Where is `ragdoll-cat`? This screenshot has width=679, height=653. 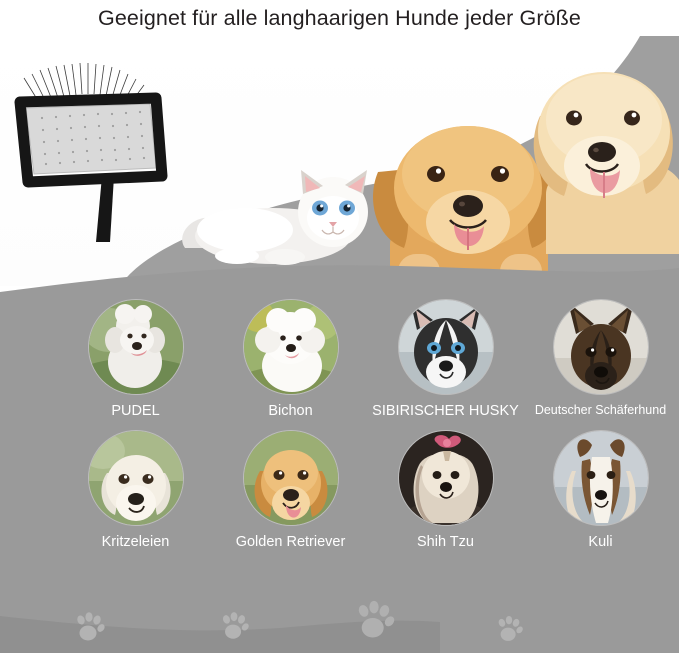
ragdoll-cat is located at coordinates (275, 217).